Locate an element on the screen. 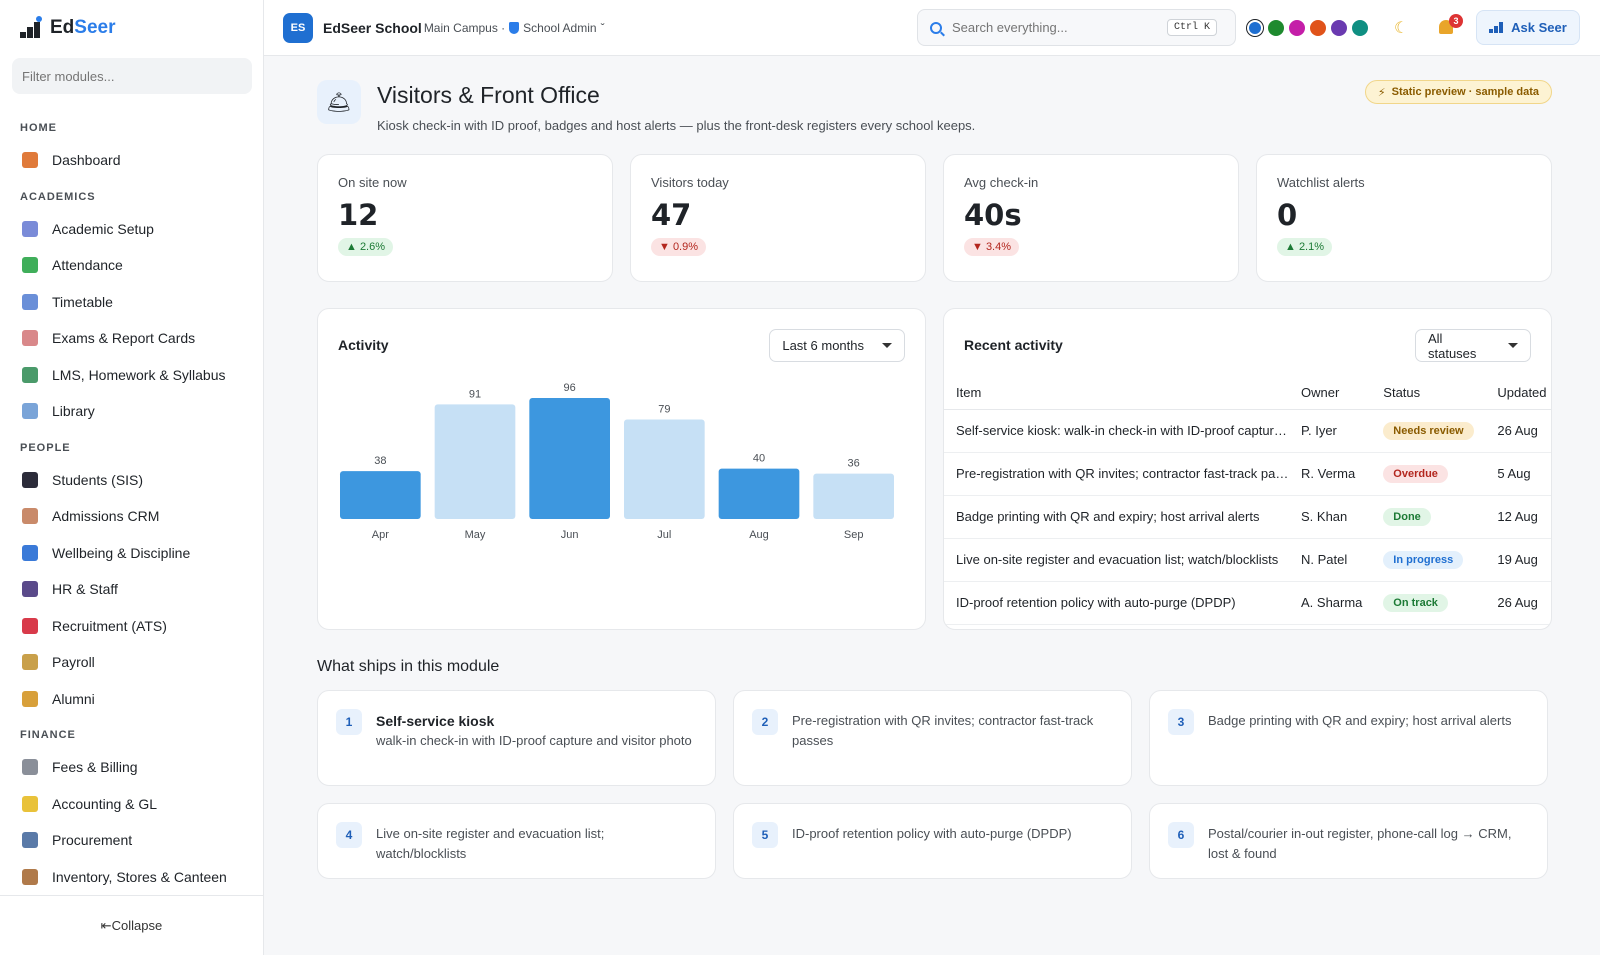  feature-number: 6 is located at coordinates (1181, 835).